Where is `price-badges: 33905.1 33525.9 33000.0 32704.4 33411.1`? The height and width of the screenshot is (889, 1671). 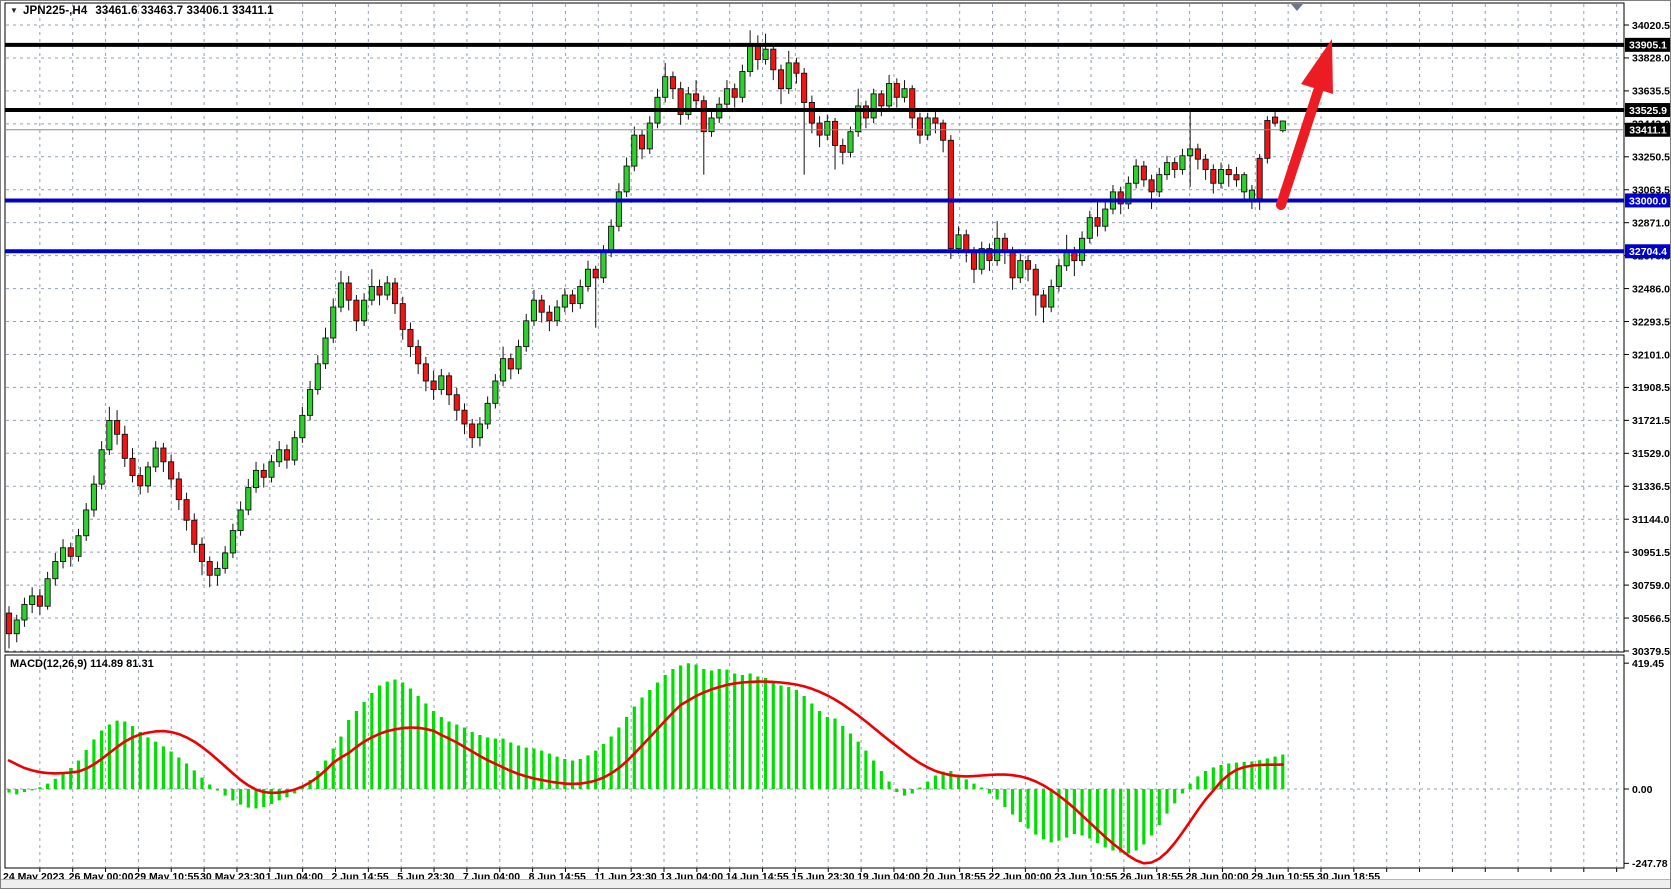 price-badges: 33905.1 33525.9 33000.0 32704.4 33411.1 is located at coordinates (1647, 148).